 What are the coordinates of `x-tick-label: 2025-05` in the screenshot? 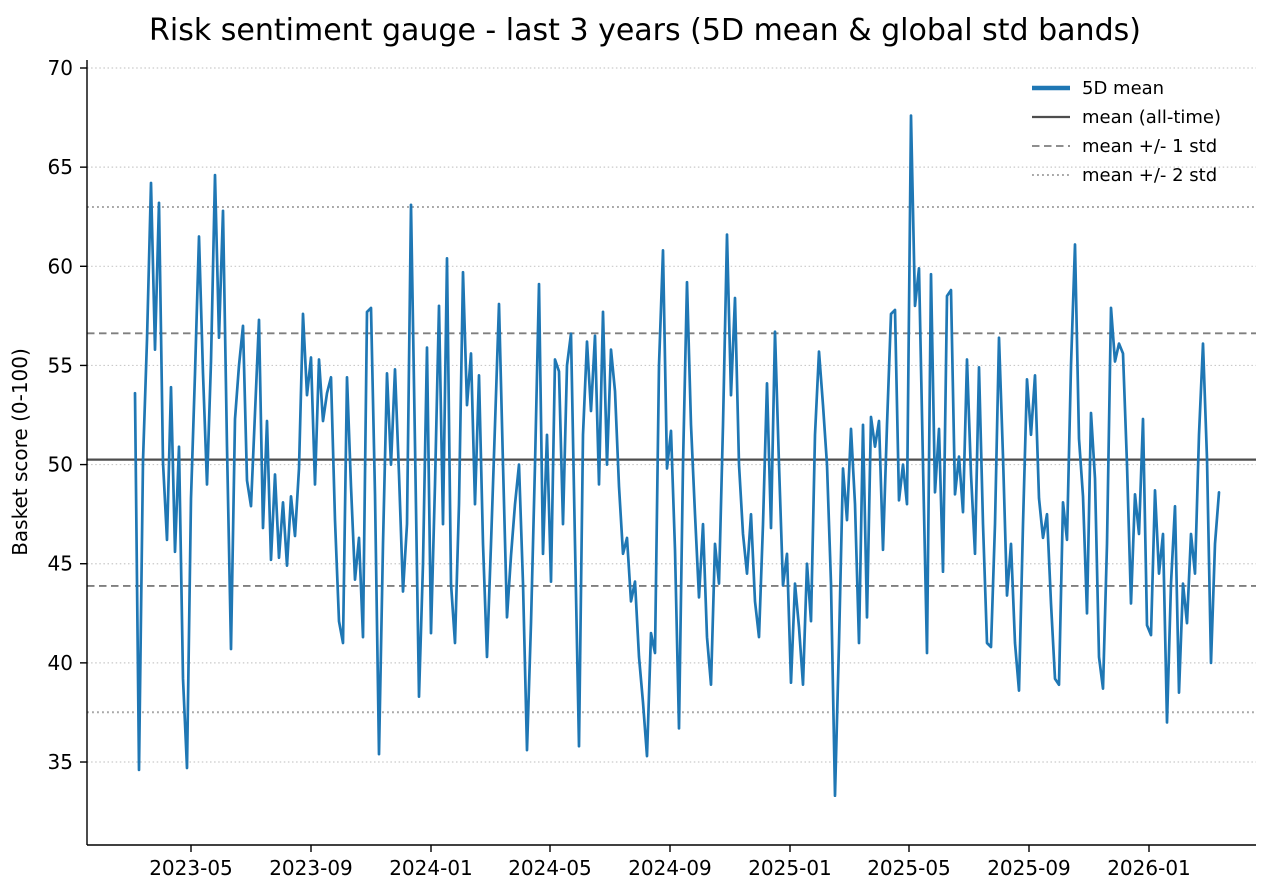 It's located at (909, 868).